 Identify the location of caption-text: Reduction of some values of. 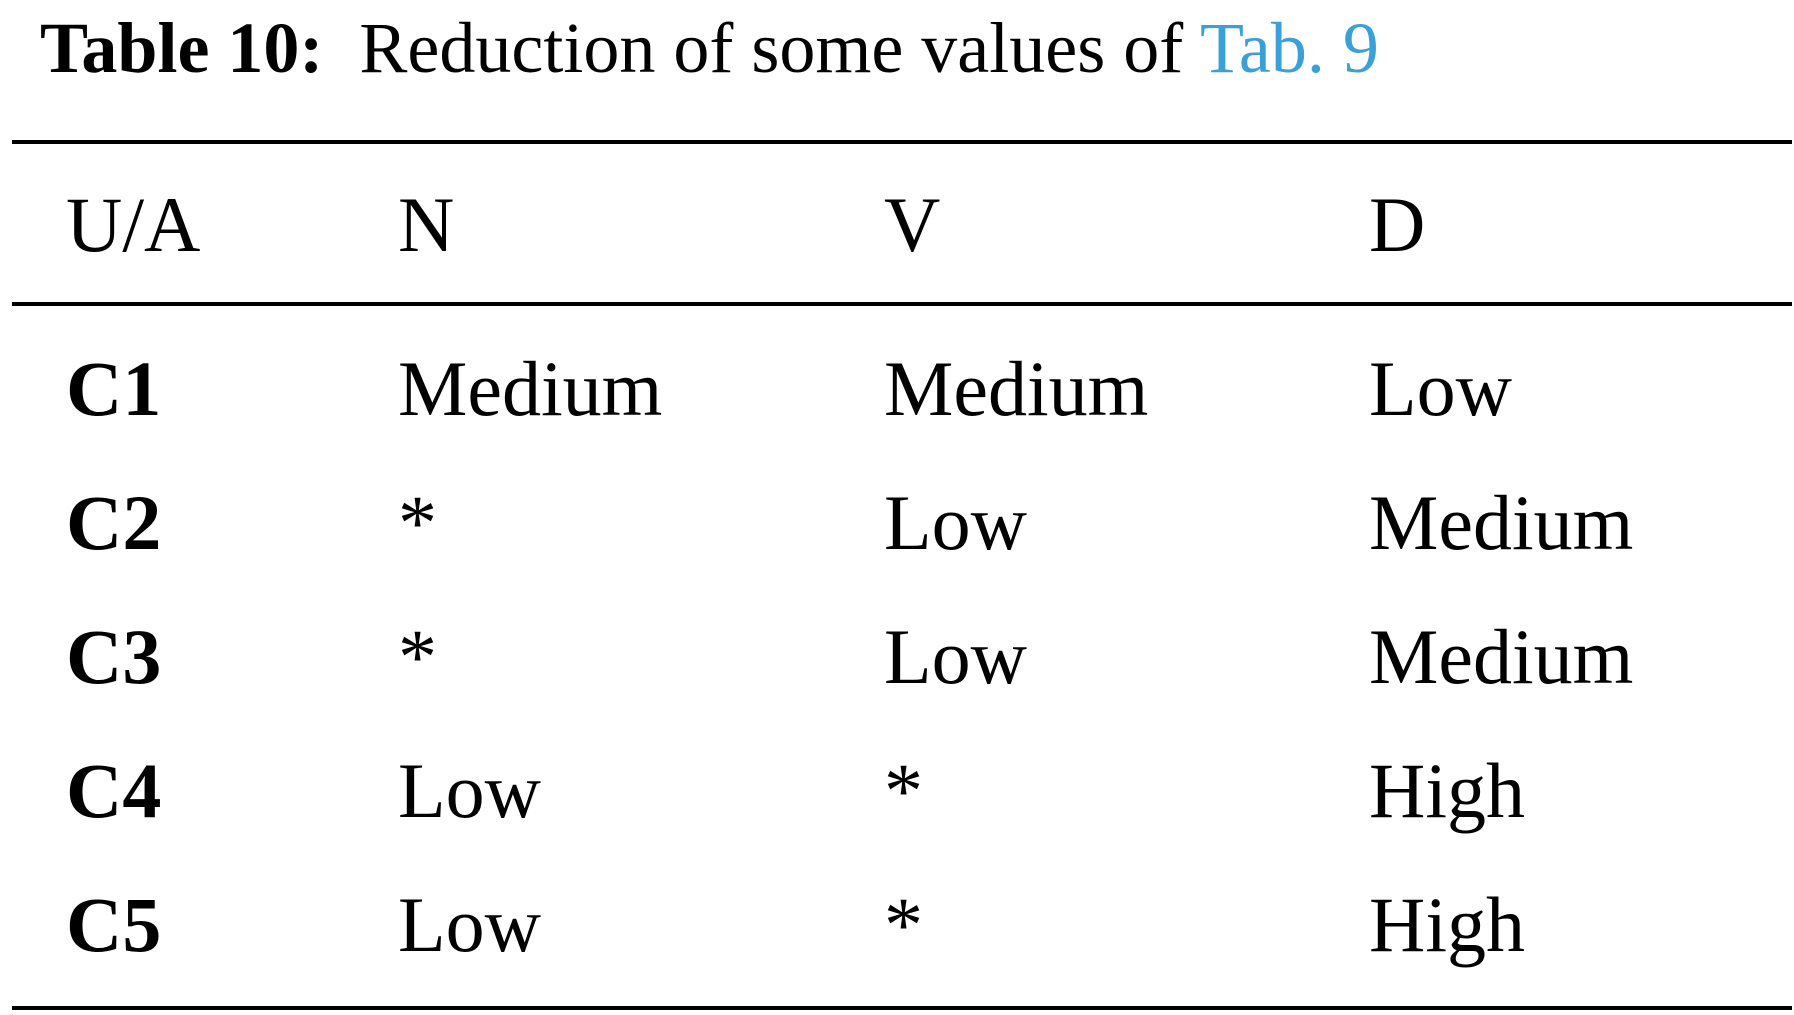
(771, 48).